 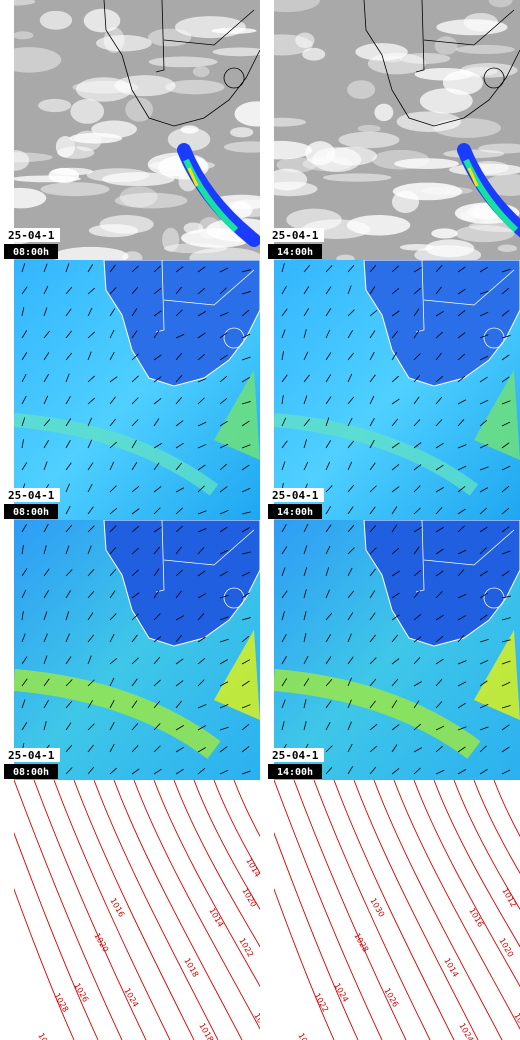 What do you see at coordinates (31, 771) in the screenshot?
I see `time-bg` at bounding box center [31, 771].